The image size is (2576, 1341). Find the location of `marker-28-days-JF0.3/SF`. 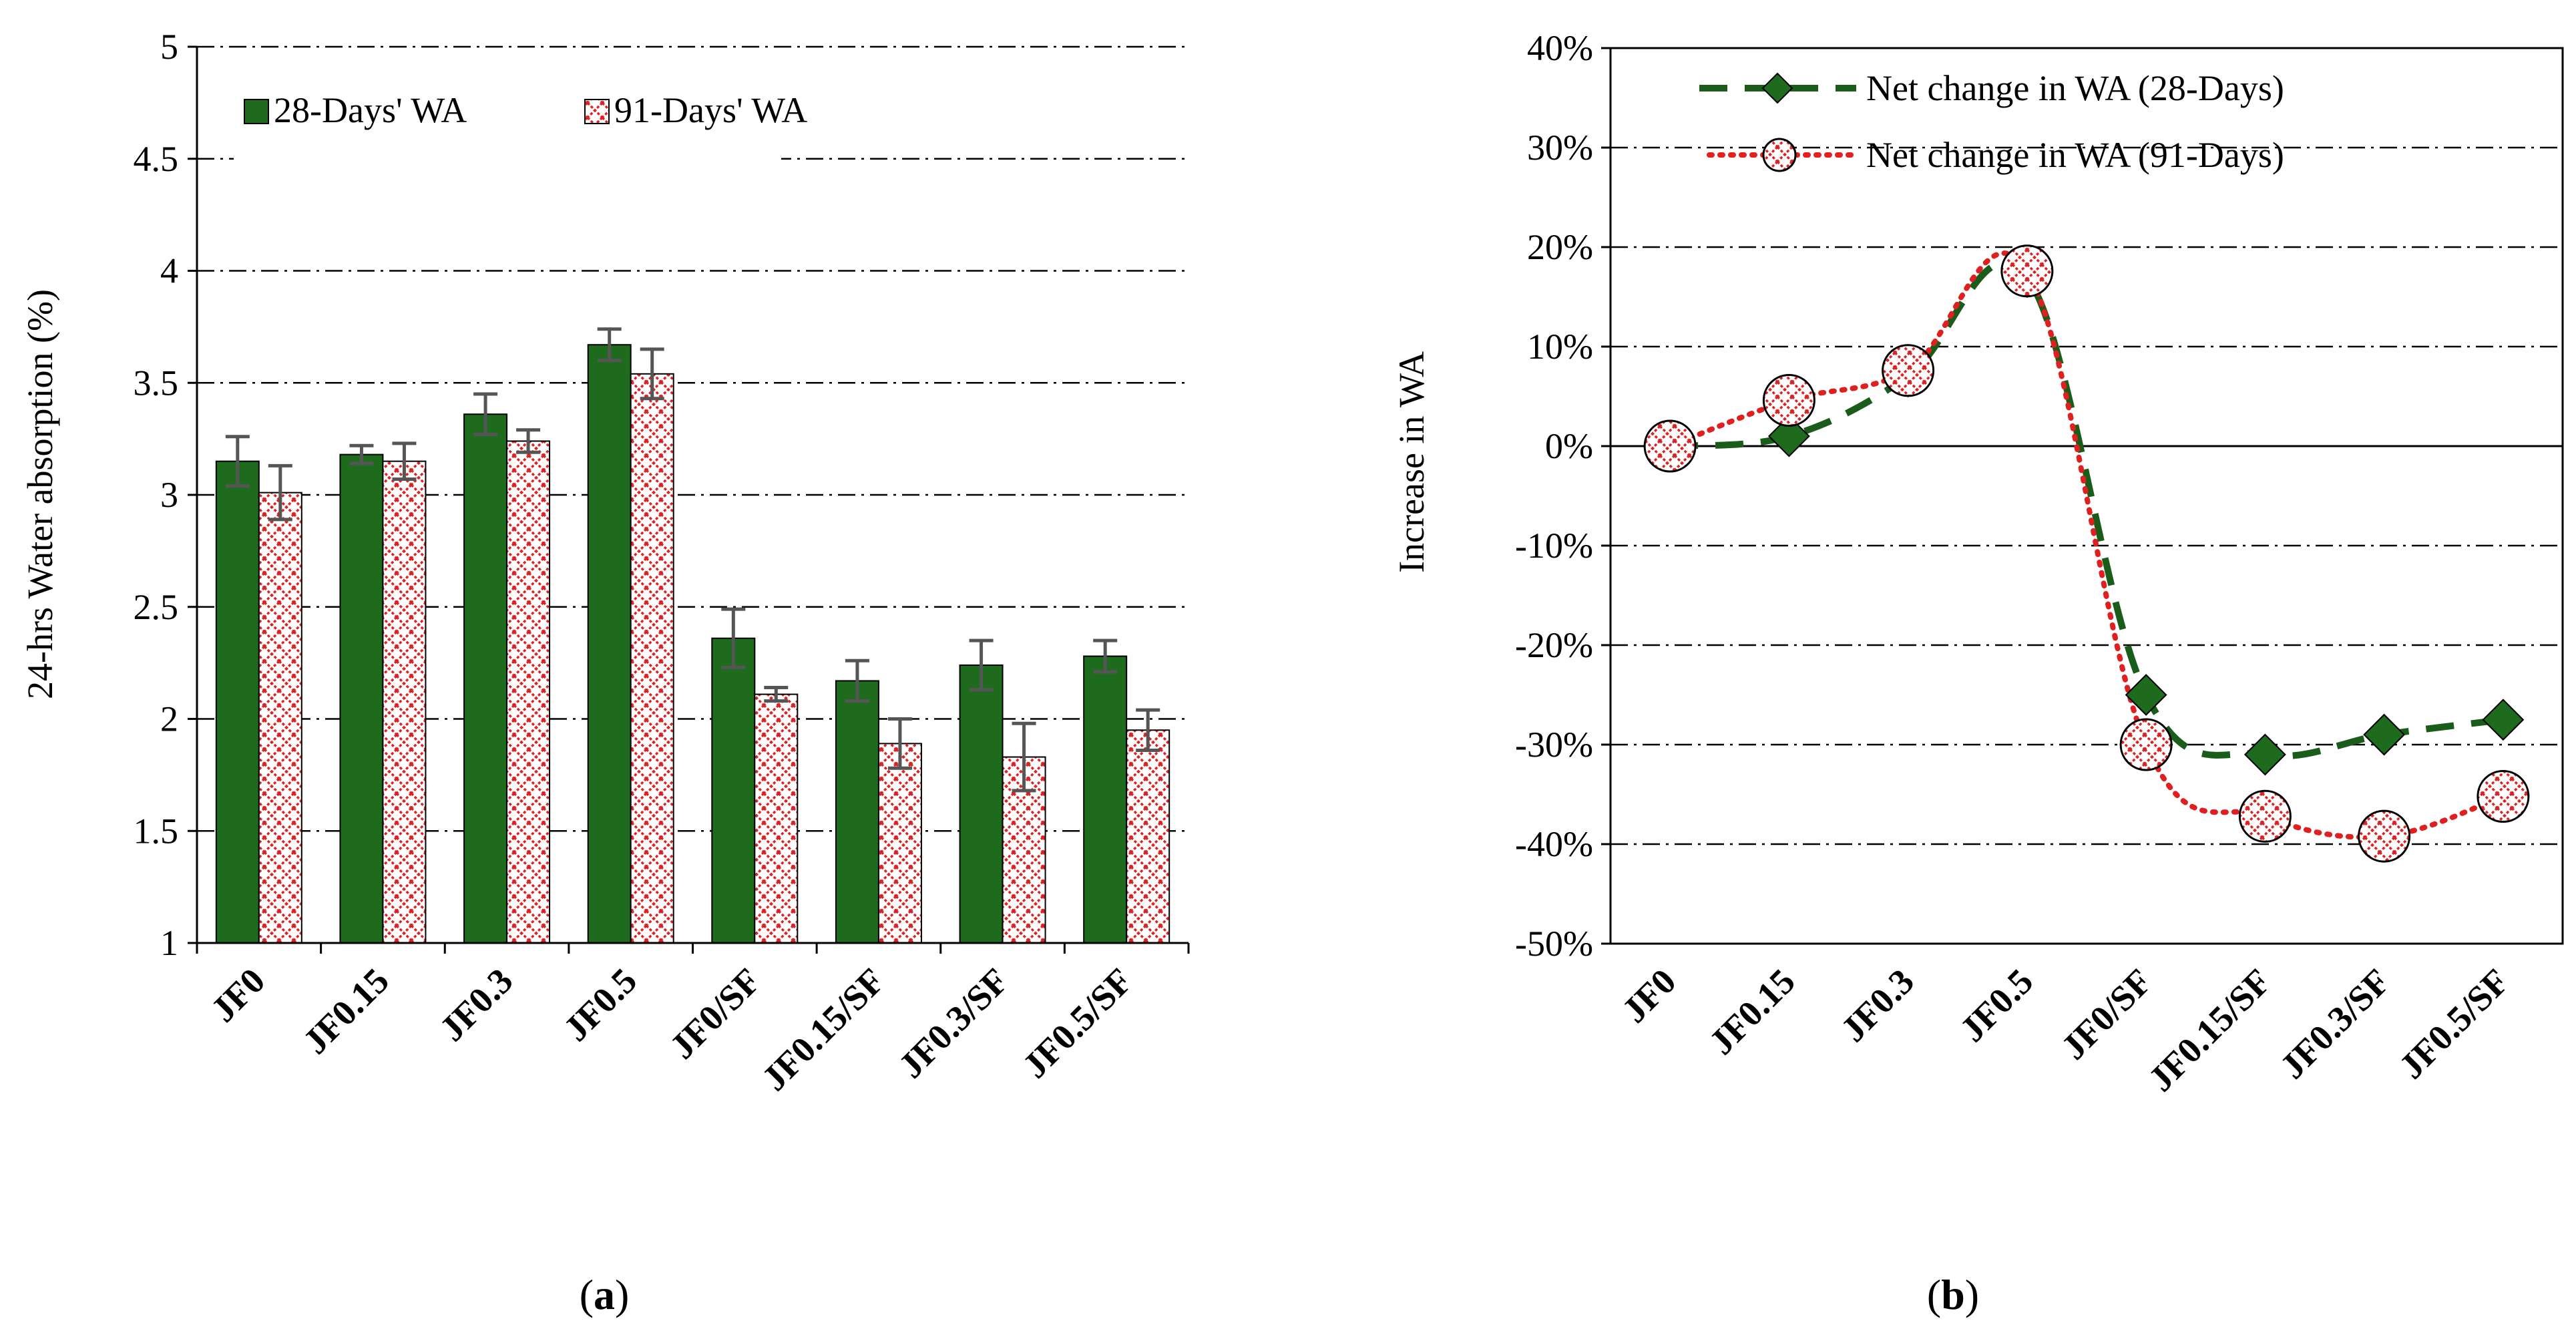

marker-28-days-JF0.3/SF is located at coordinates (2384, 734).